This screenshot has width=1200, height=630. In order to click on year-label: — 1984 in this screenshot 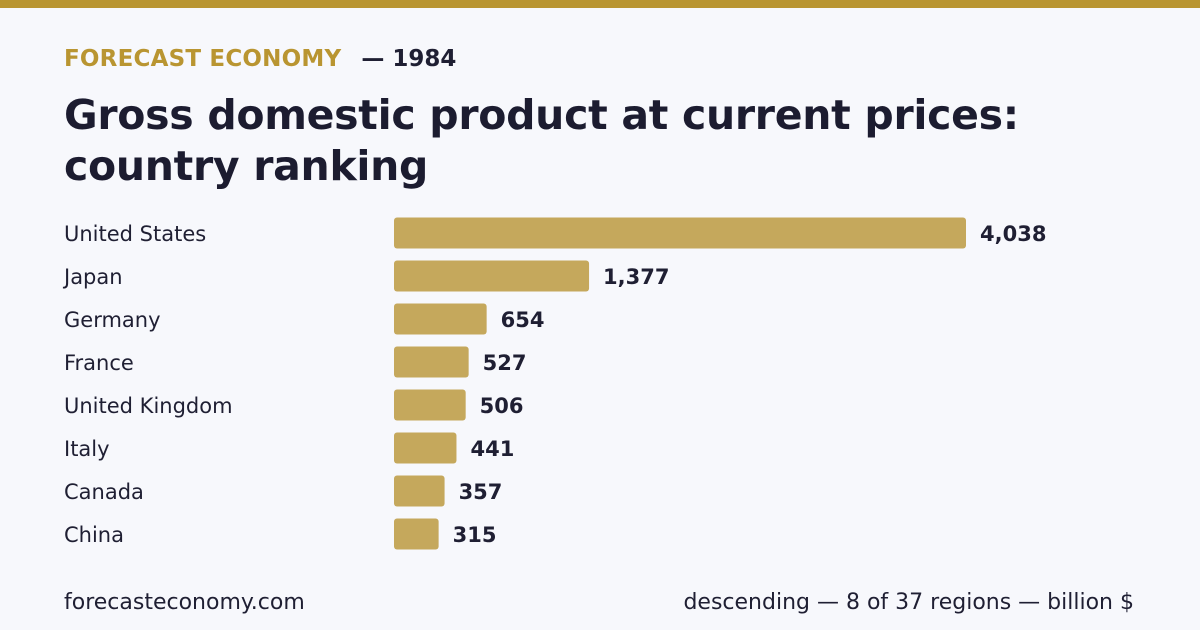, I will do `click(409, 59)`.